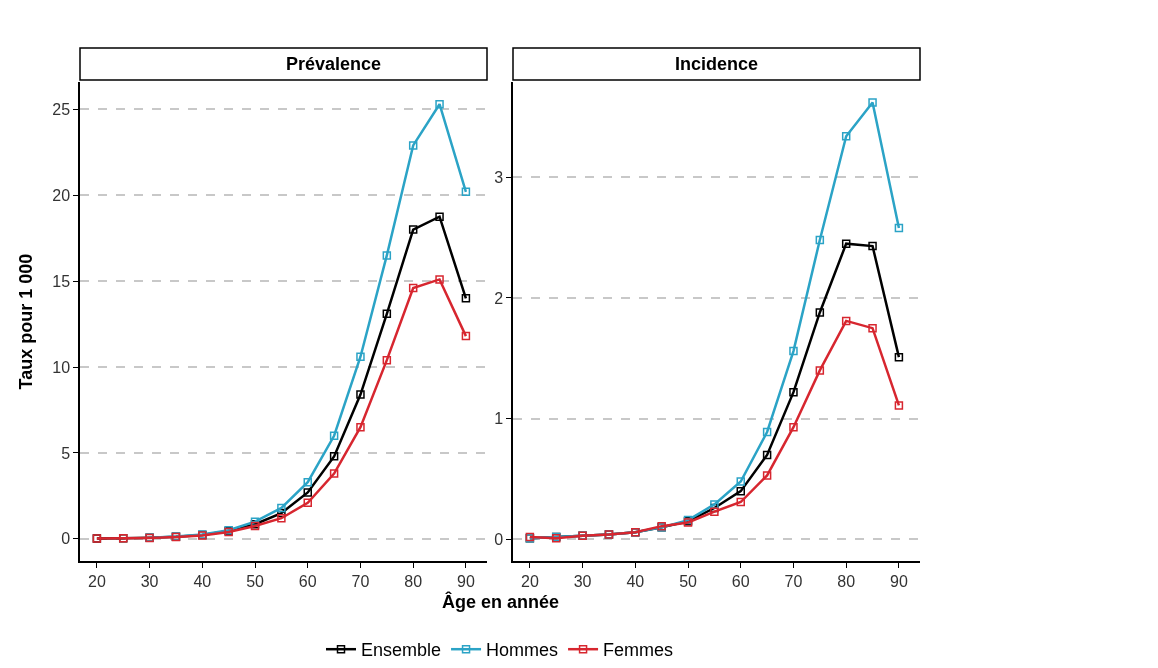 This screenshot has width=1158, height=668. What do you see at coordinates (638, 650) in the screenshot?
I see `legend-label: Femmes` at bounding box center [638, 650].